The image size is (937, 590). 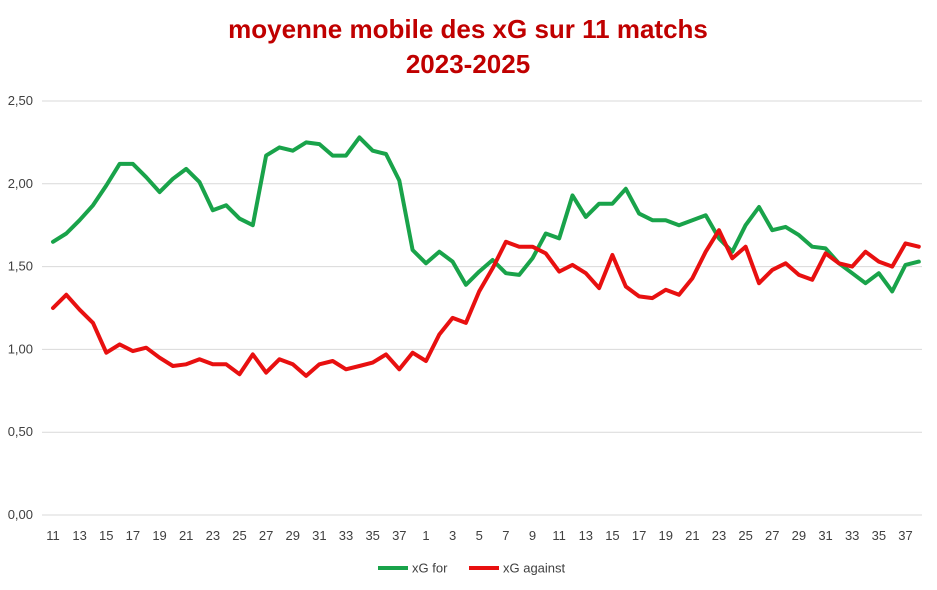 I want to click on chart-title-line-1: moyenne mobile des xG sur 11 matchs, so click(x=468, y=29).